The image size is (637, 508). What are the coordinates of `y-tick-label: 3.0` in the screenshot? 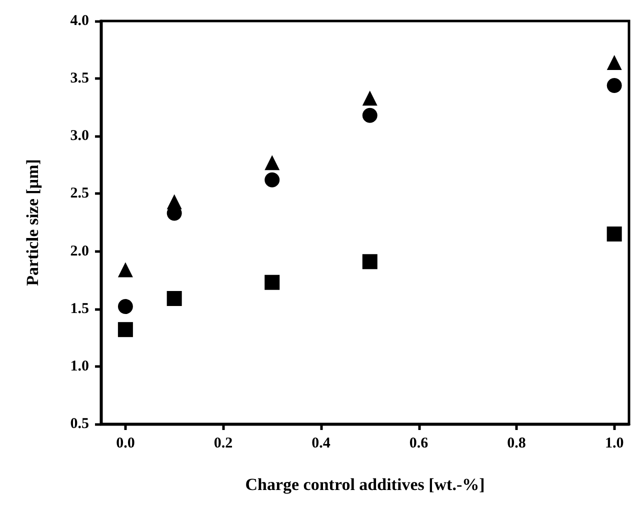 It's located at (79, 136).